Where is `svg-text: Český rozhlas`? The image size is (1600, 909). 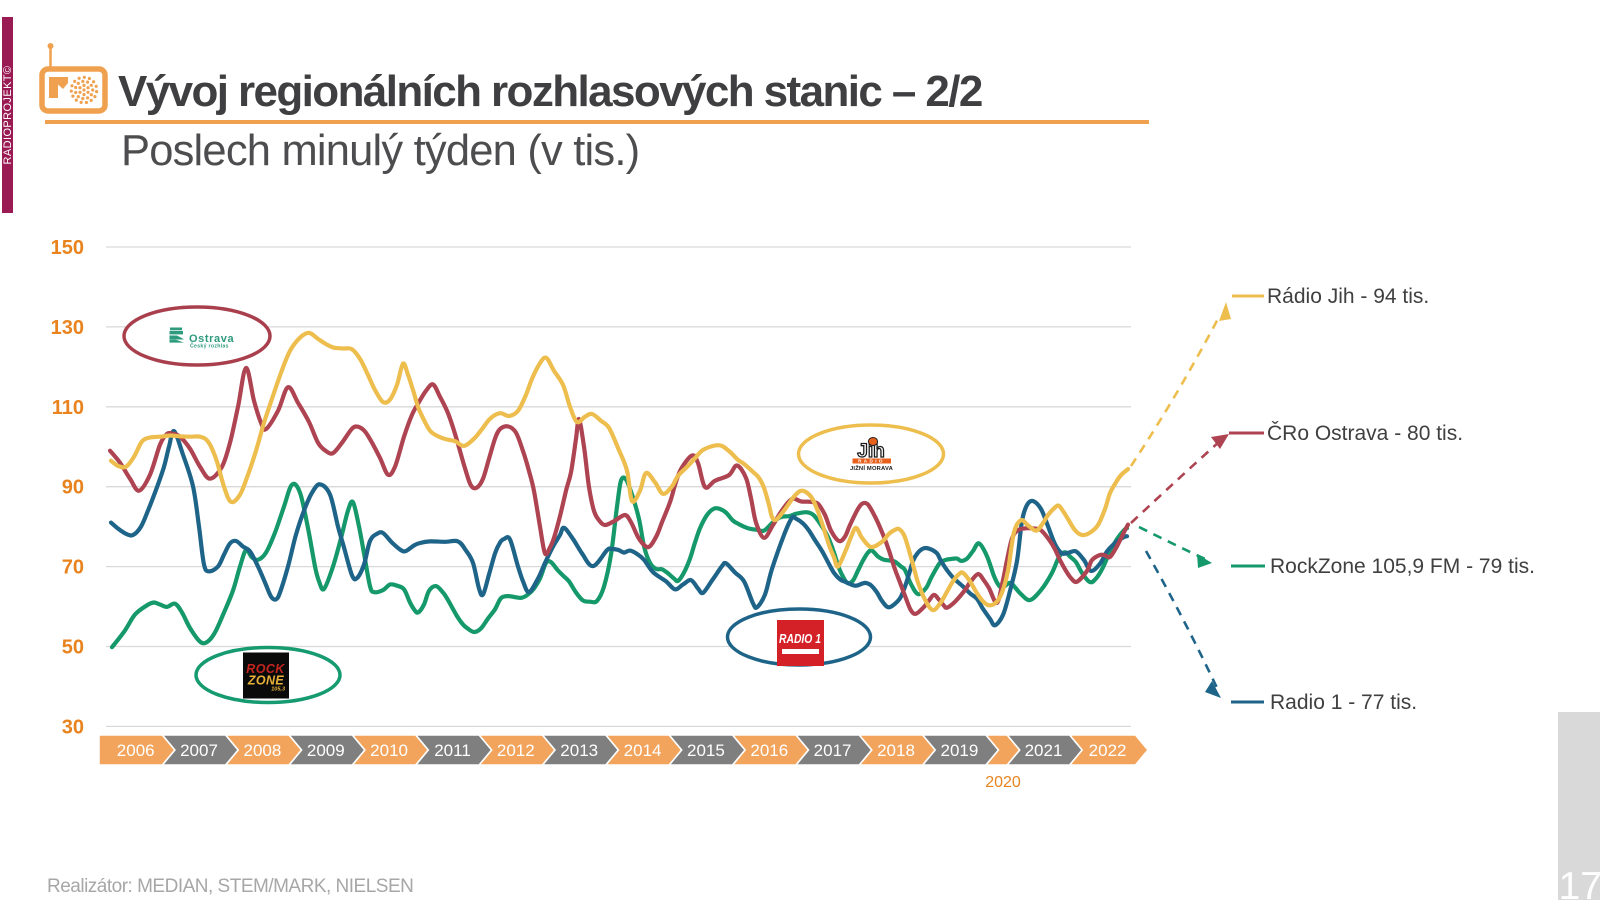
svg-text: Český rozhlas is located at coordinates (209, 346).